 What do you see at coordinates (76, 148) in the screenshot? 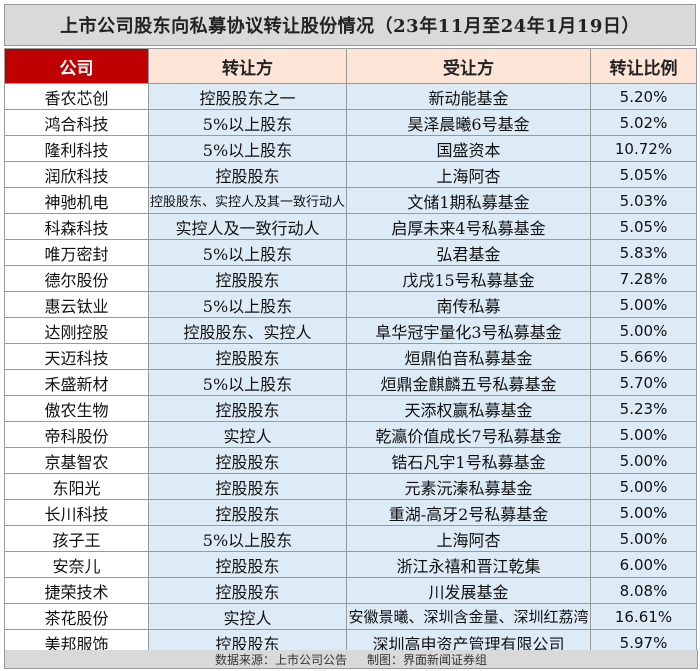
I see `cell-company: 隆利科技` at bounding box center [76, 148].